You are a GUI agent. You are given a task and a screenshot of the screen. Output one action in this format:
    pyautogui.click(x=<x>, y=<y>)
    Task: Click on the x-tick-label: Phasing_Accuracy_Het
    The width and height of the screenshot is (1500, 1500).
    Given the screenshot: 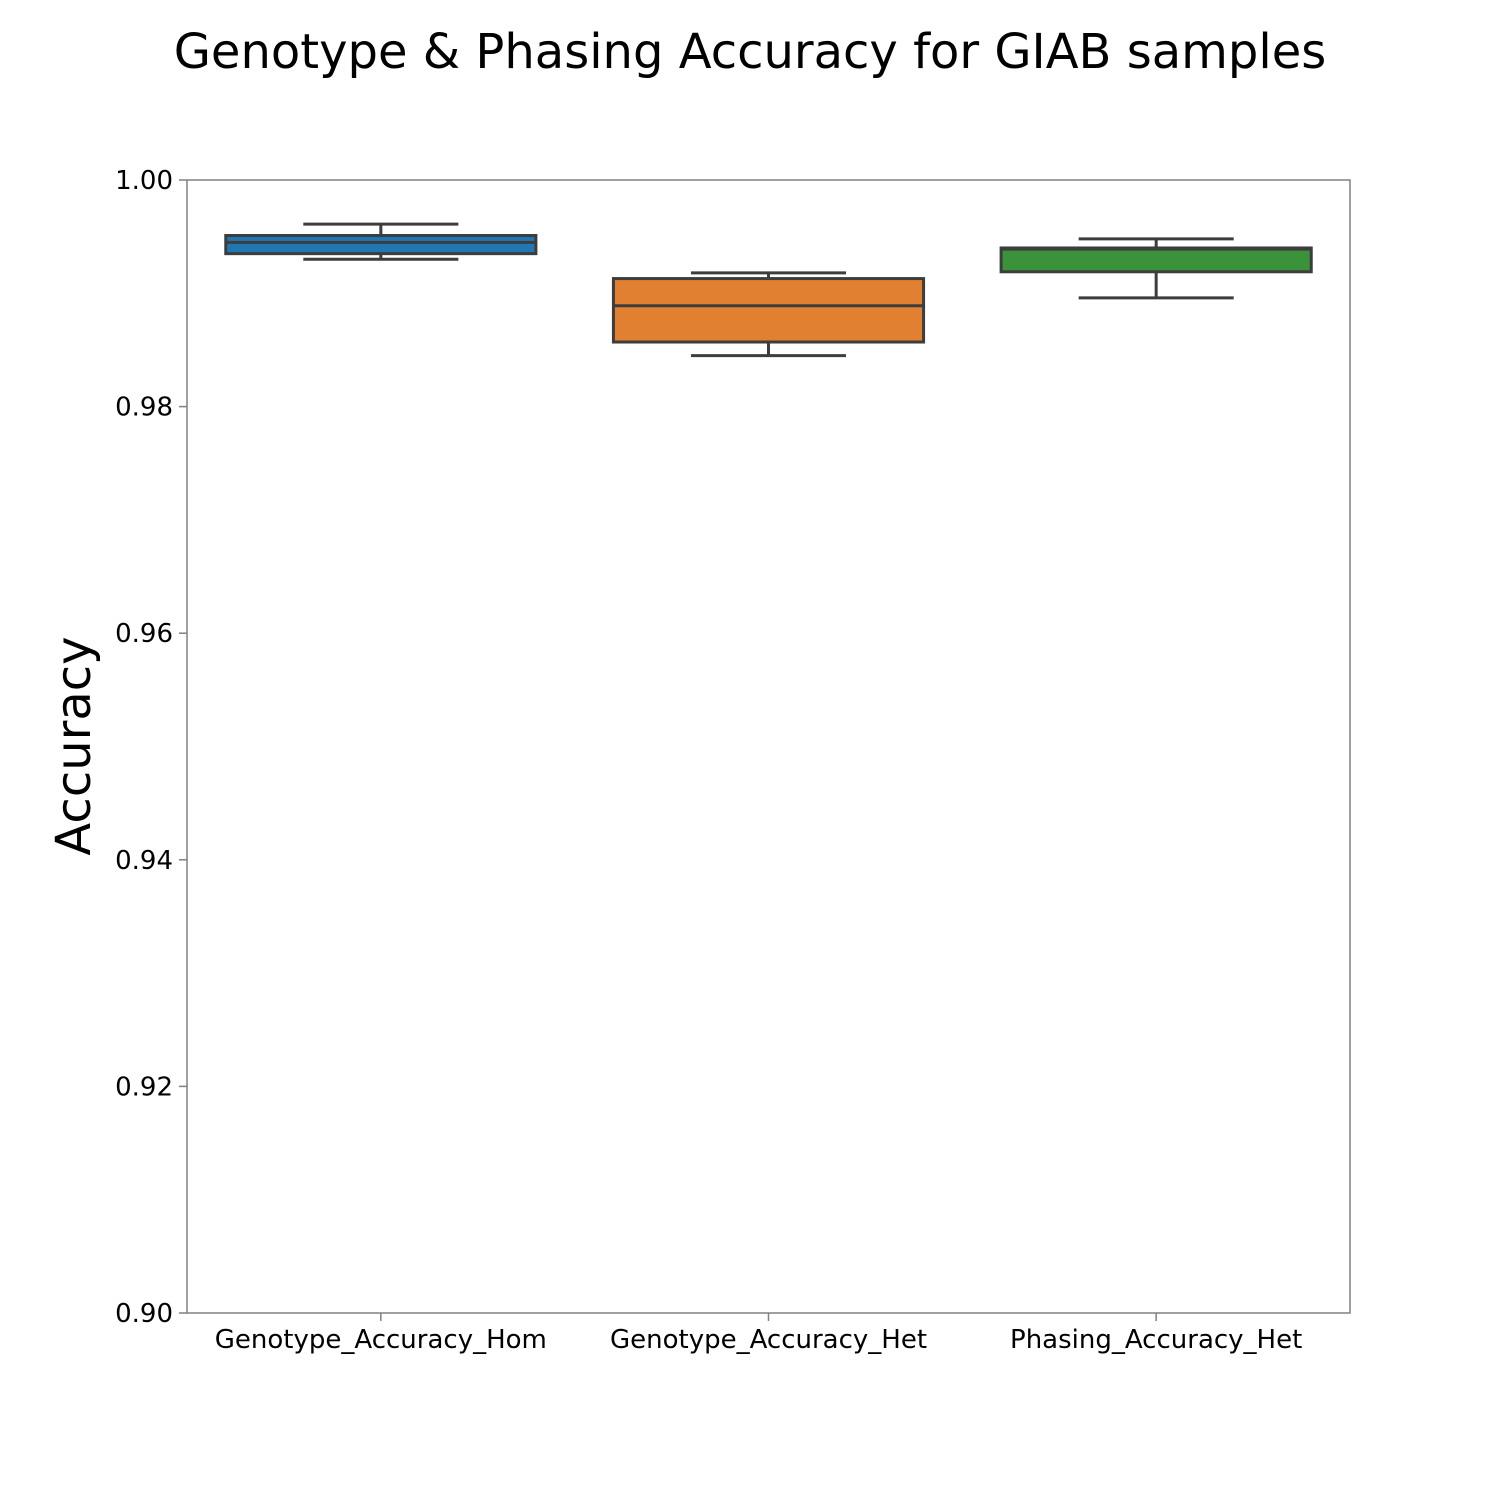 What is the action you would take?
    pyautogui.click(x=1156, y=1340)
    